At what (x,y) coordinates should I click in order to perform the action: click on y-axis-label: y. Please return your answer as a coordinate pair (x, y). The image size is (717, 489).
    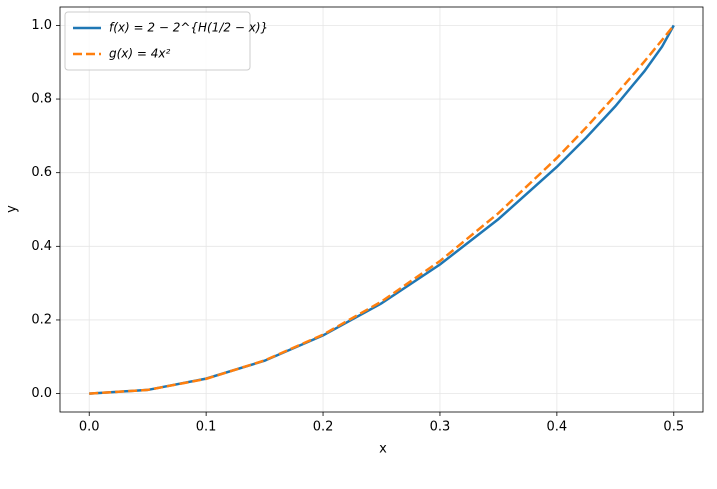
    Looking at the image, I should click on (12, 209).